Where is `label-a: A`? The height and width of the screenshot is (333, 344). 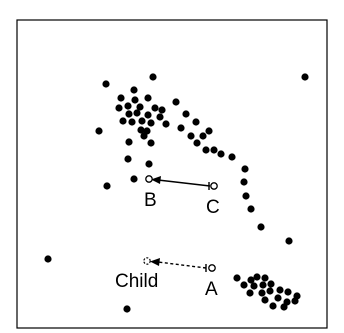 label-a: A is located at coordinates (211, 289).